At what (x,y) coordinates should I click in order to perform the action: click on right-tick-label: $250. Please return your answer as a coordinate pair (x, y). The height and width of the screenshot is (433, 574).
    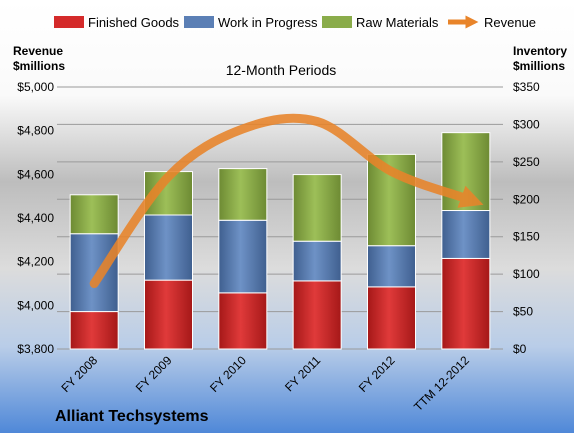
    Looking at the image, I should click on (526, 162).